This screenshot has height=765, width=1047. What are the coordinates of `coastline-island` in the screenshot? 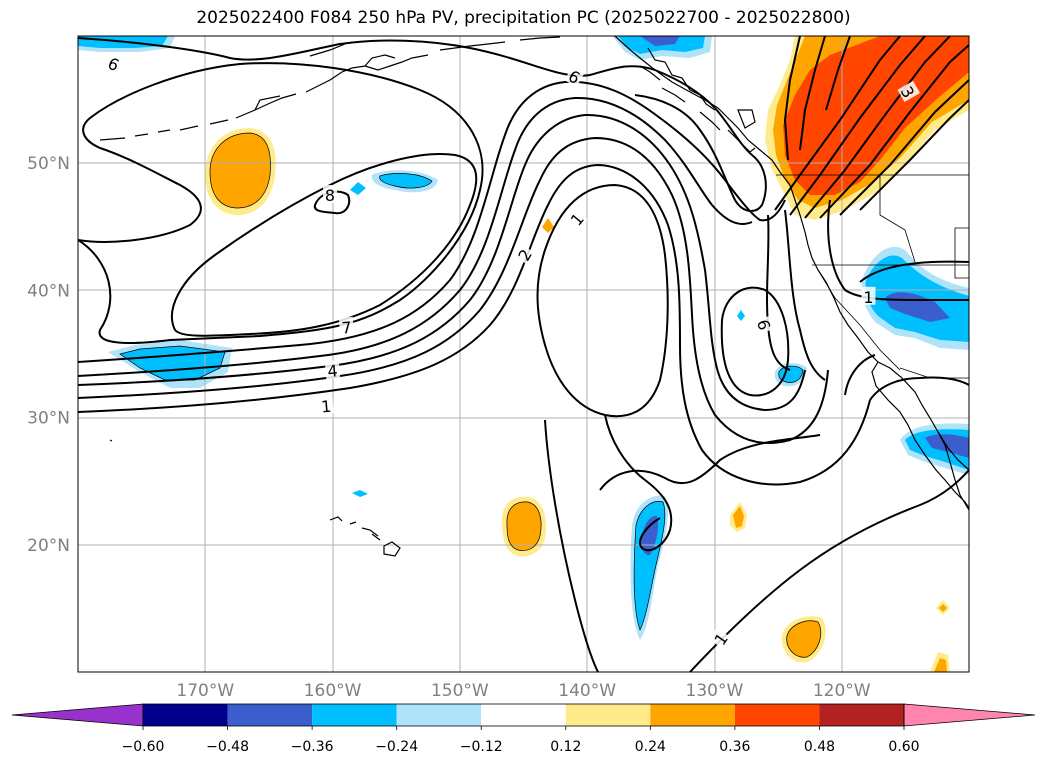 It's located at (111, 440).